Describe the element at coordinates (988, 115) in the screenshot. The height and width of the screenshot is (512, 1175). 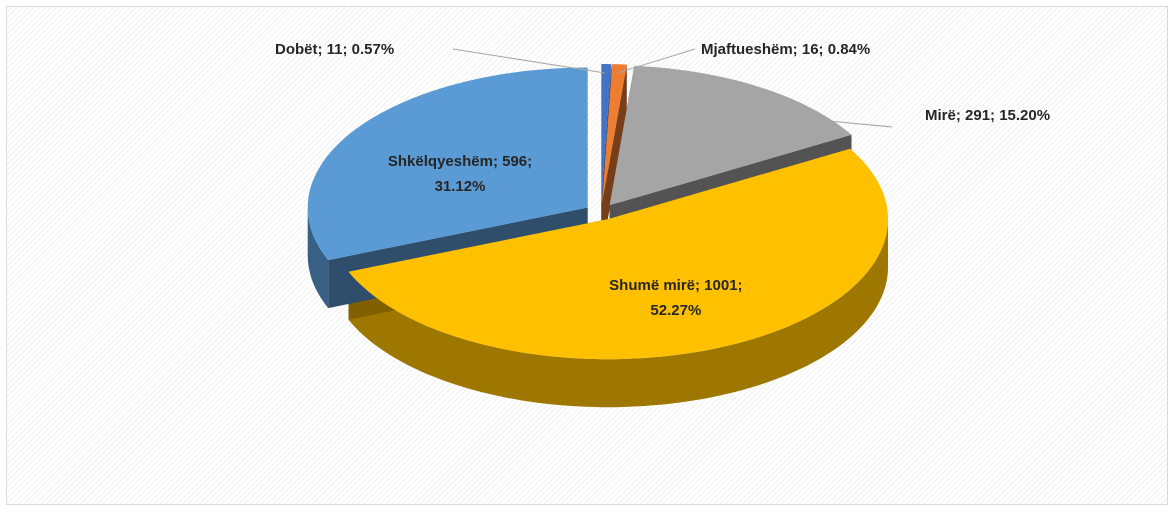
I see `data-label: Mirë; 291; 15.20%` at that location.